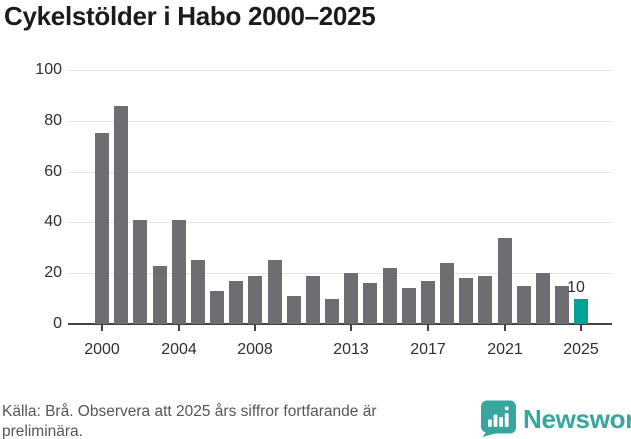  What do you see at coordinates (505, 349) in the screenshot?
I see `x-tick-label-2021: 2021` at bounding box center [505, 349].